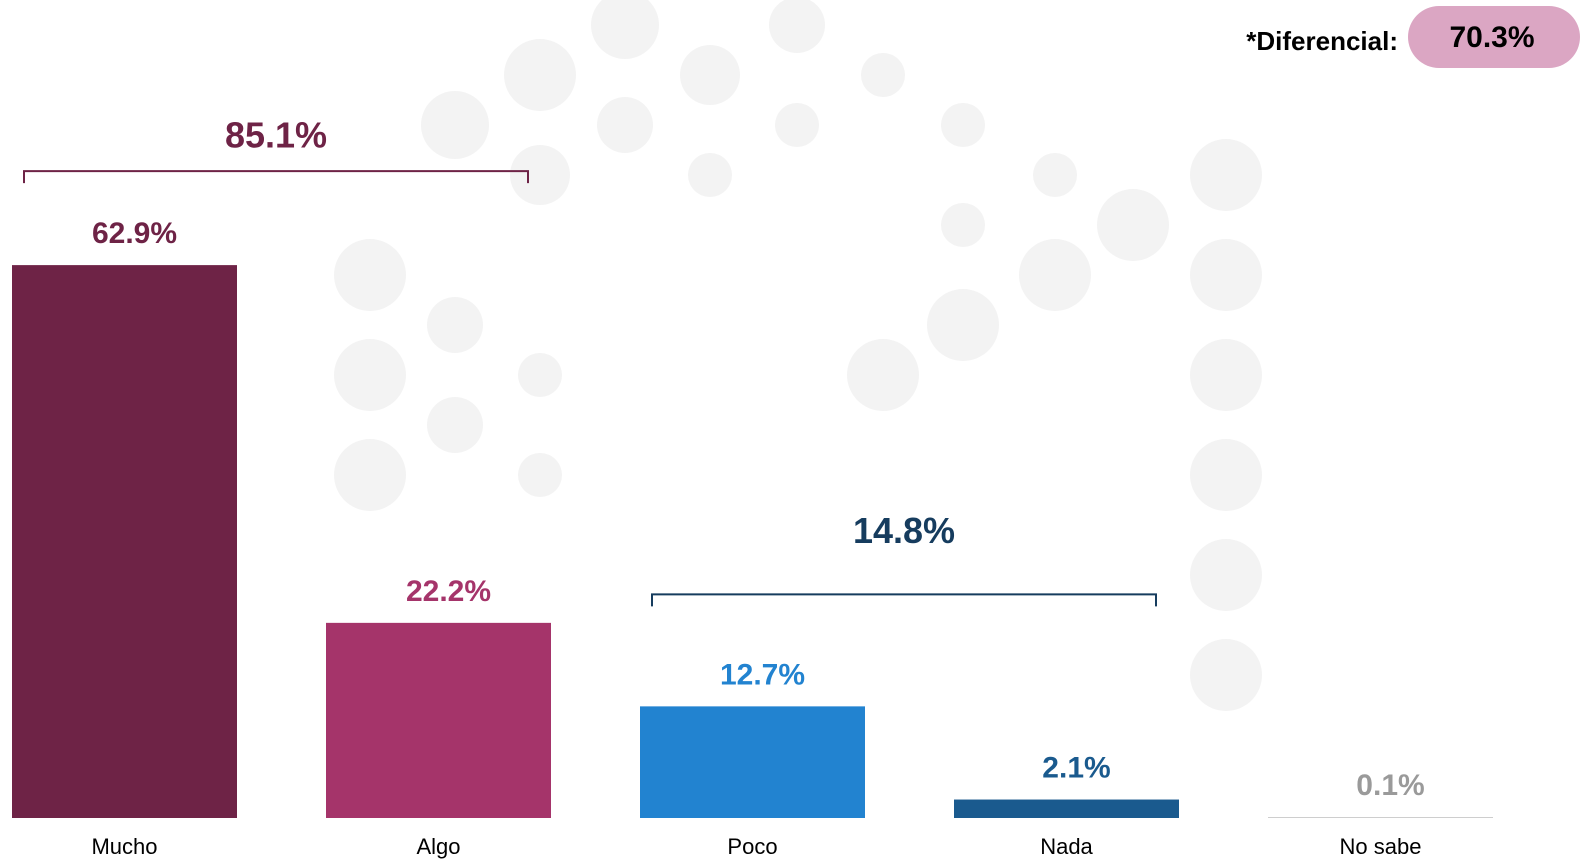 Image resolution: width=1585 pixels, height=868 pixels. What do you see at coordinates (1076, 767) in the screenshot?
I see `value-label: 2.1%` at bounding box center [1076, 767].